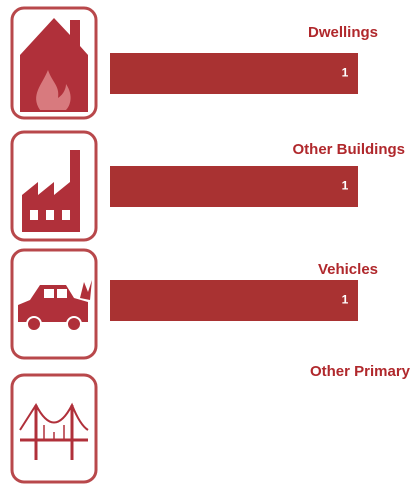  What do you see at coordinates (54, 186) in the screenshot?
I see `factory-icon` at bounding box center [54, 186].